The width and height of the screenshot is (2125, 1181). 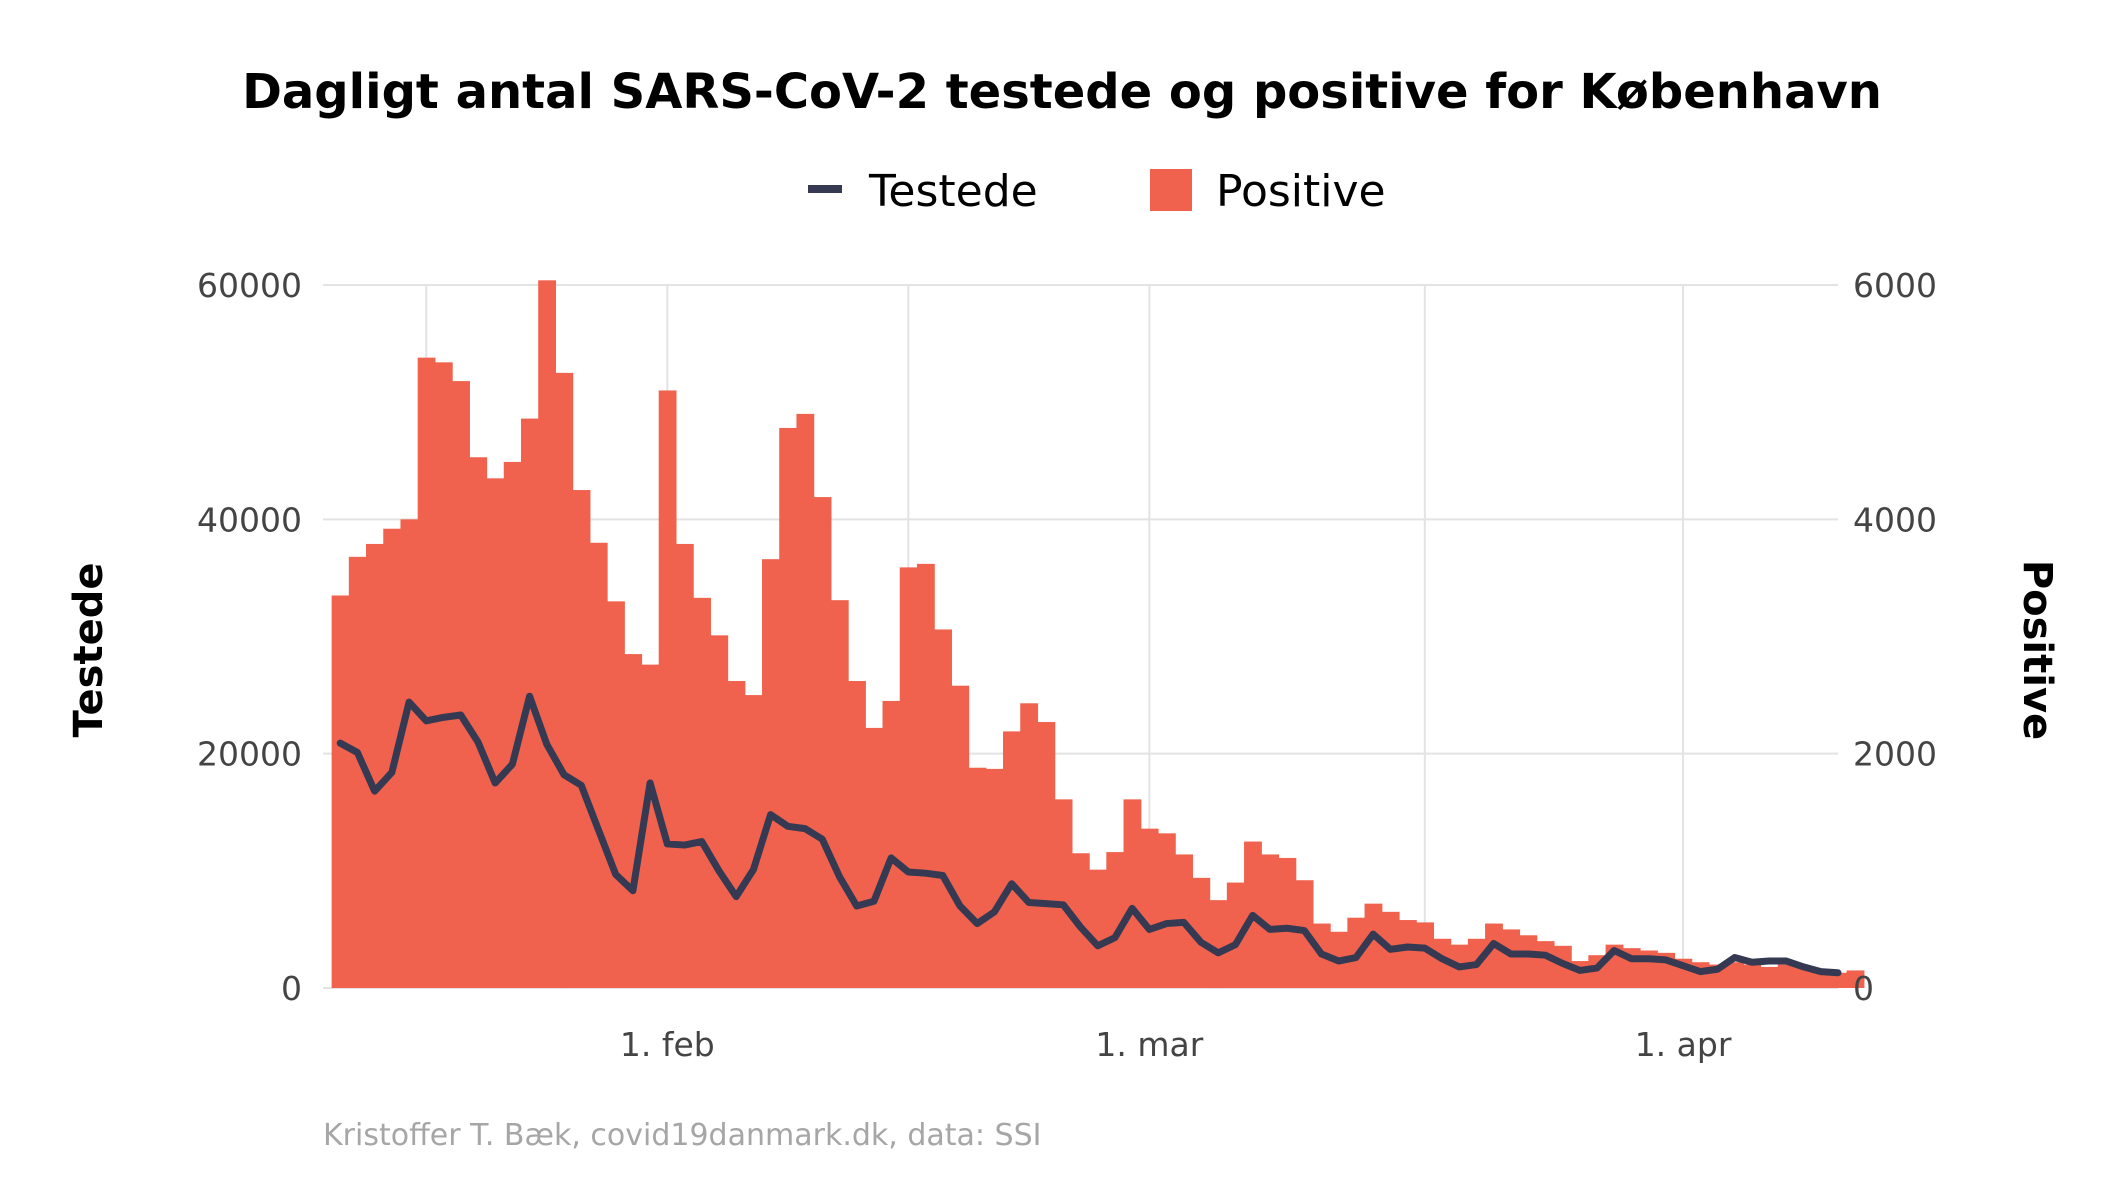 What do you see at coordinates (953, 191) in the screenshot?
I see `legend-testede-label: Testede` at bounding box center [953, 191].